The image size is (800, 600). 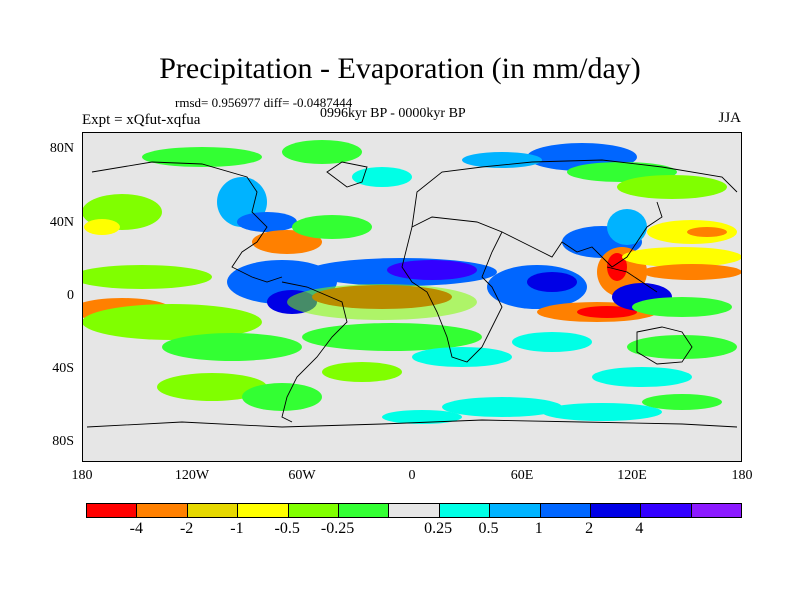 What do you see at coordinates (488, 528) in the screenshot?
I see `colorbar-label: 0.5` at bounding box center [488, 528].